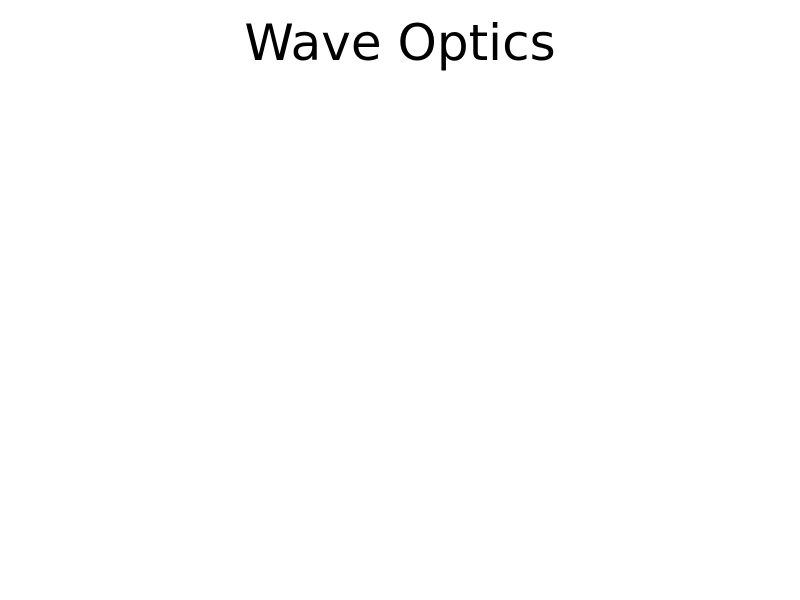 The width and height of the screenshot is (800, 600). Describe the element at coordinates (384, 254) in the screenshot. I see `highlight-box` at that location.